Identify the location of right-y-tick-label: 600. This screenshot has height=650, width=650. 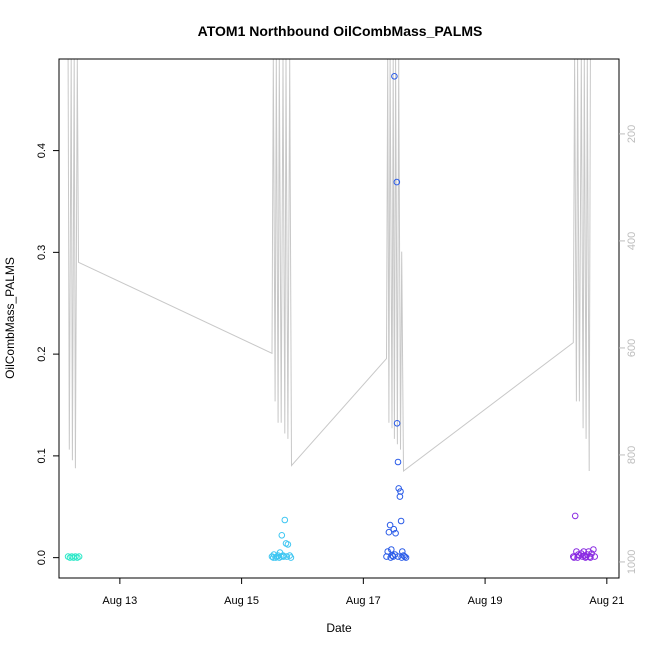
(632, 348).